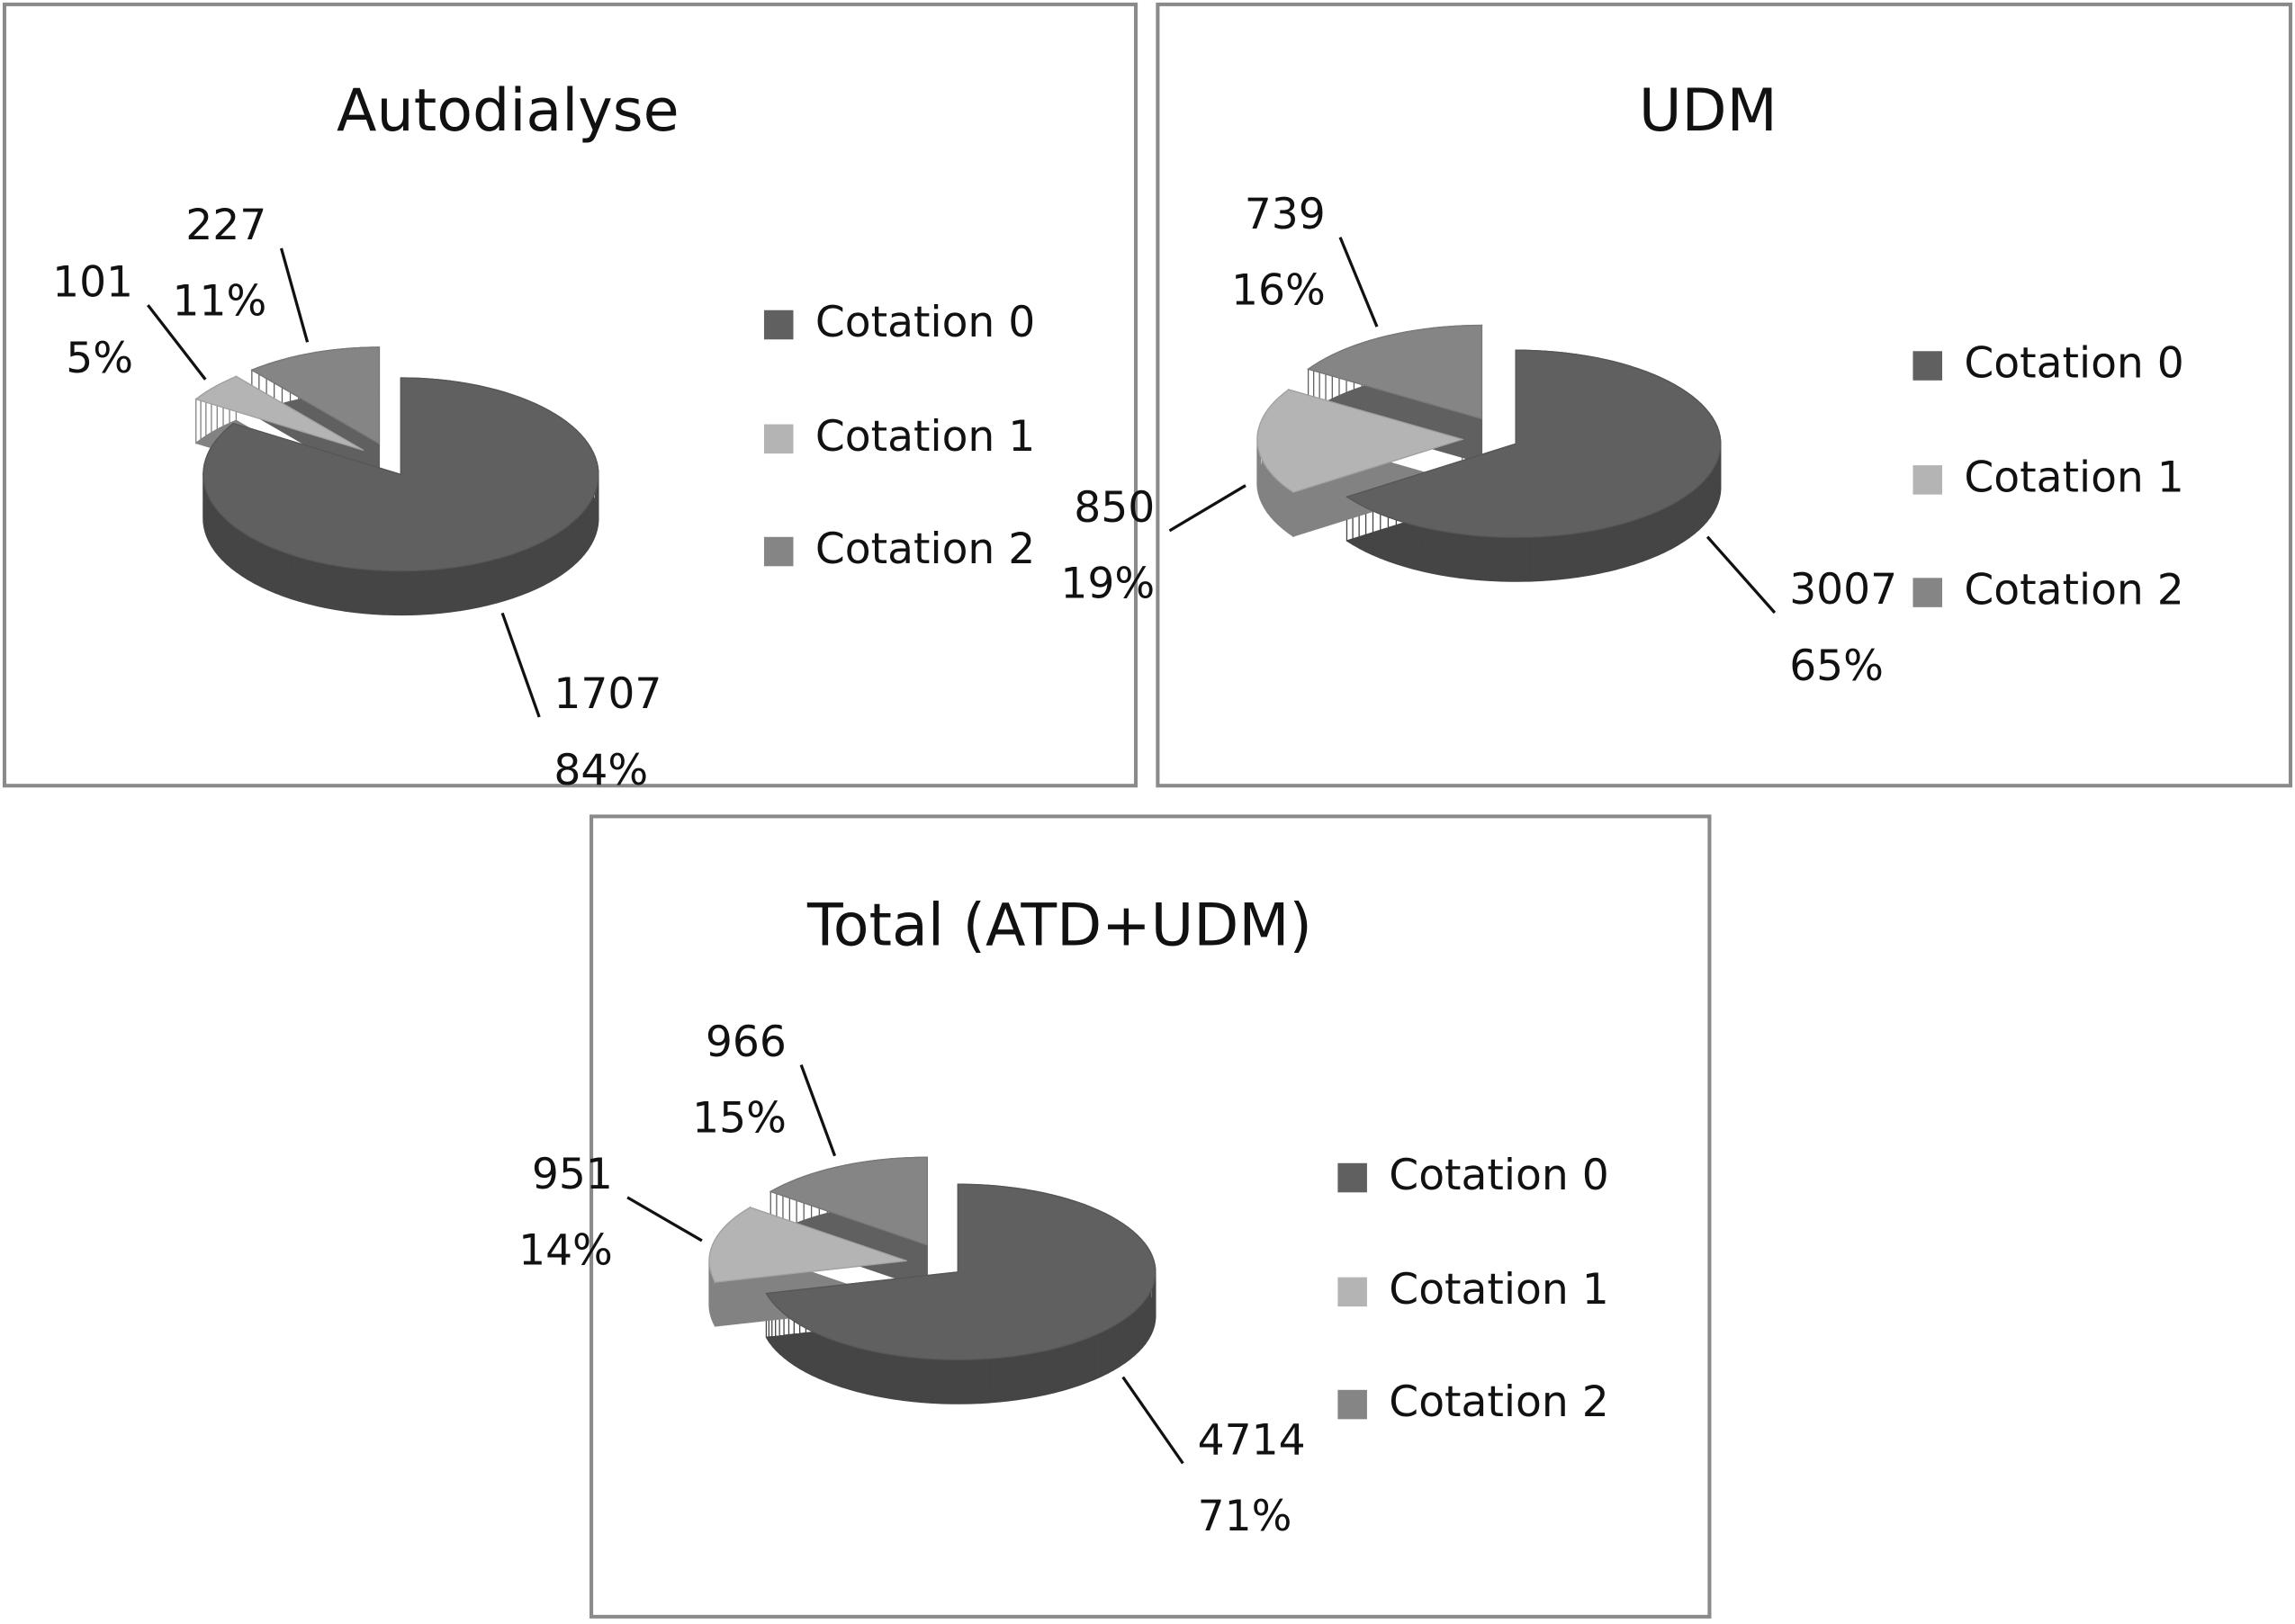 Image resolution: width=2295 pixels, height=1624 pixels. I want to click on data-label: 951, so click(572, 1174).